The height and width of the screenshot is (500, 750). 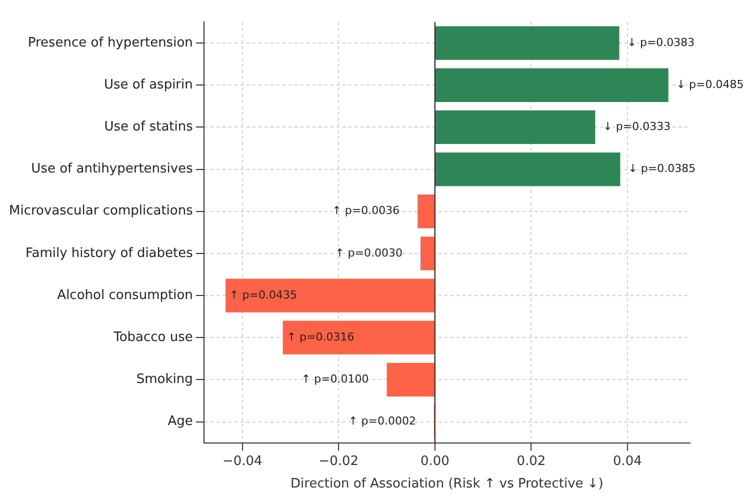 I want to click on x-tick-label: 0.04, so click(x=627, y=461).